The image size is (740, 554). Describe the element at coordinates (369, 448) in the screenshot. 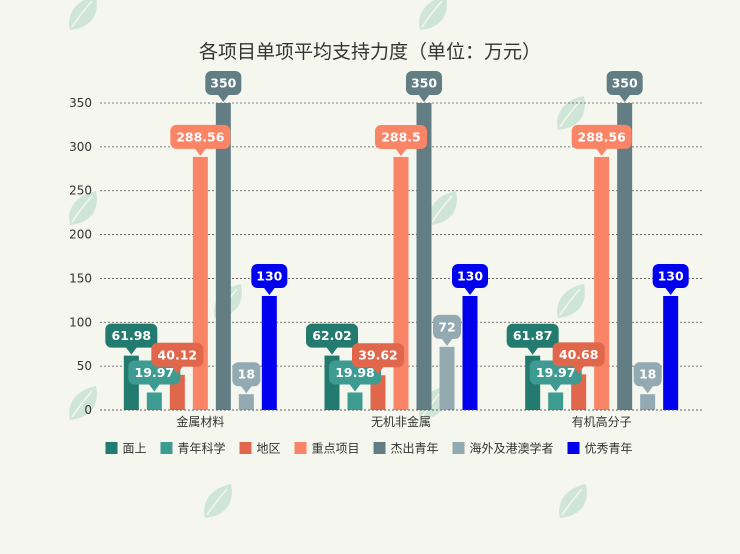

I see `legend: 面上 青年科学 地区 重点项目 杰出青年 海外及港澳学者 优秀青年` at that location.